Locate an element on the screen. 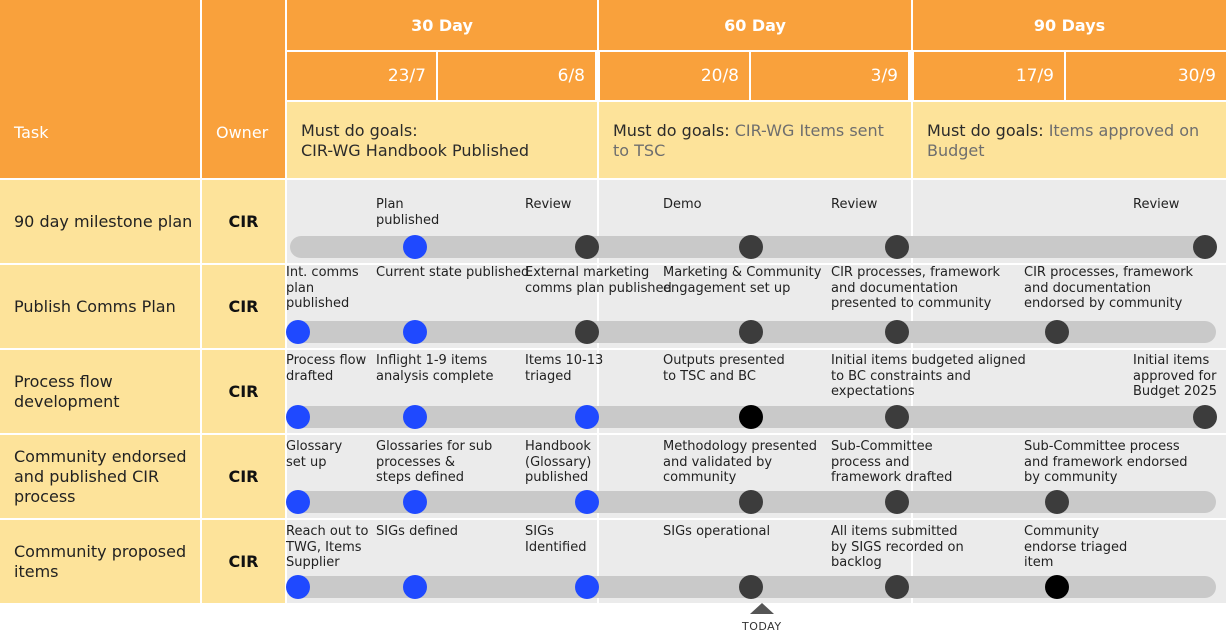 Image resolution: width=1226 pixels, height=633 pixels. milestone-label: SIGs defined is located at coordinates (417, 531).